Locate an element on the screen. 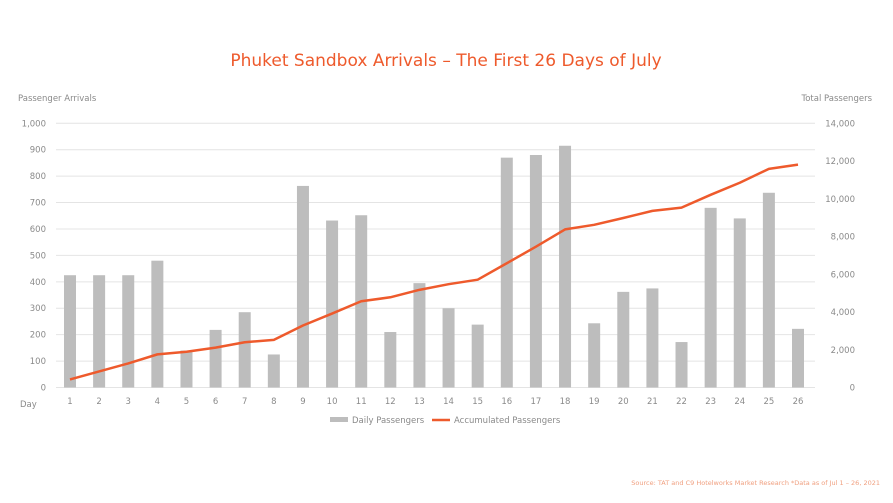 The width and height of the screenshot is (893, 503). x-tick: 25 is located at coordinates (768, 402).